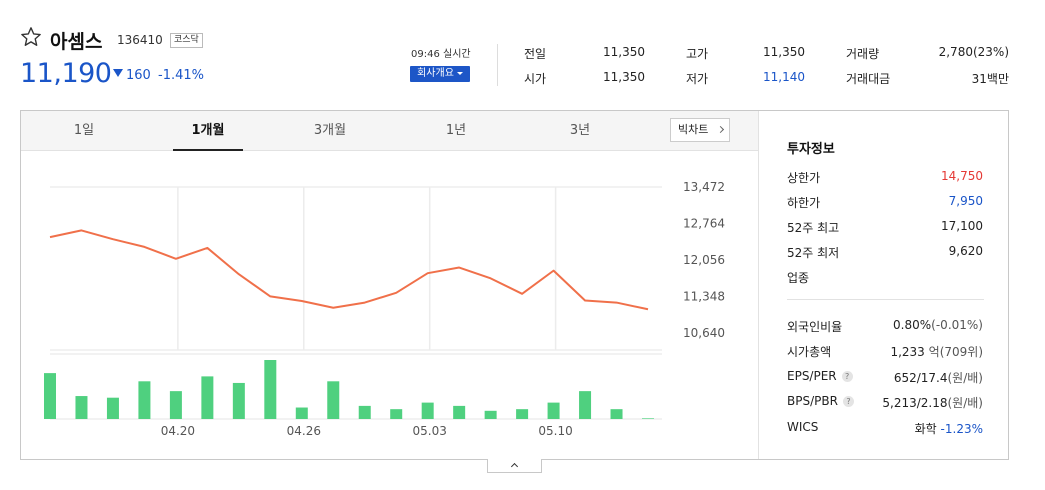  Describe the element at coordinates (66, 73) in the screenshot. I see `current-price: 11,190` at that location.